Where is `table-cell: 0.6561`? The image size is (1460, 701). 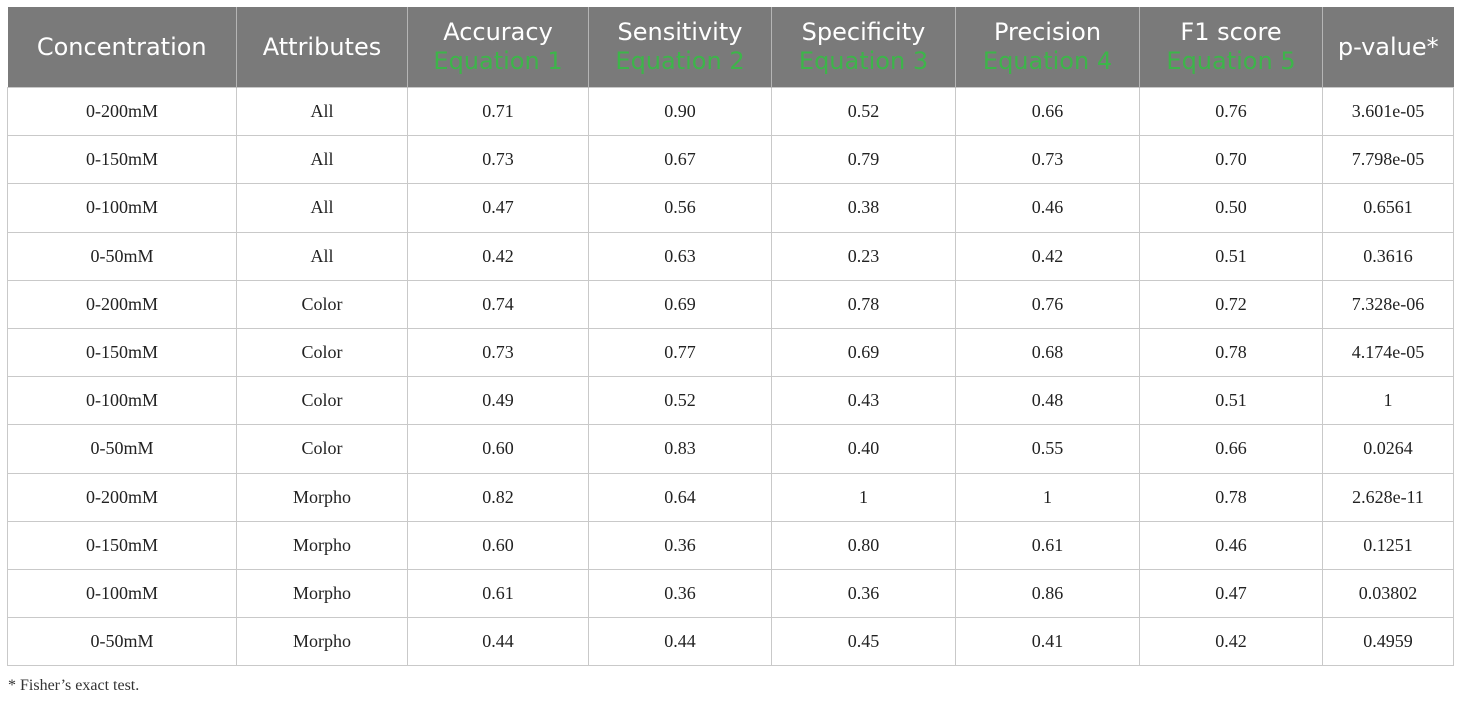 table-cell: 0.6561 is located at coordinates (1388, 208).